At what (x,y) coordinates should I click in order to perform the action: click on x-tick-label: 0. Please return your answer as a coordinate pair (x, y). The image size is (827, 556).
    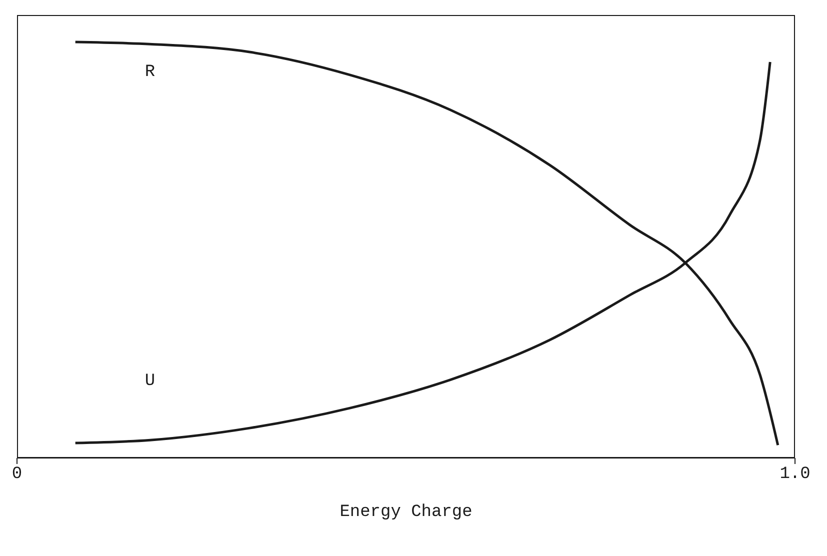
    Looking at the image, I should click on (17, 474).